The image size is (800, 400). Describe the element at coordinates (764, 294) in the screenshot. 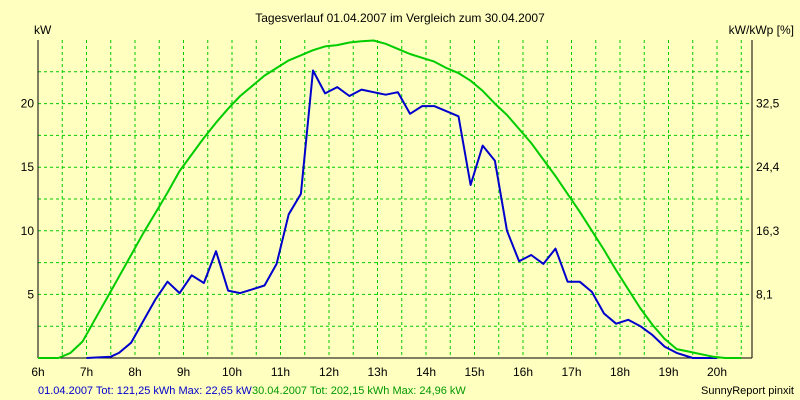

I see `y-right-tick-label: 8,1` at that location.